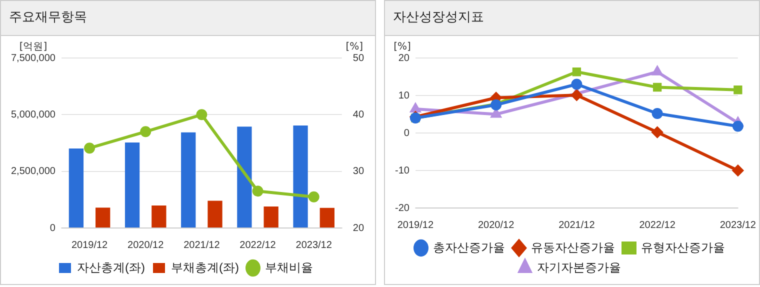  Describe the element at coordinates (683, 247) in the screenshot. I see `legend-label: 유형자산증가율` at that location.